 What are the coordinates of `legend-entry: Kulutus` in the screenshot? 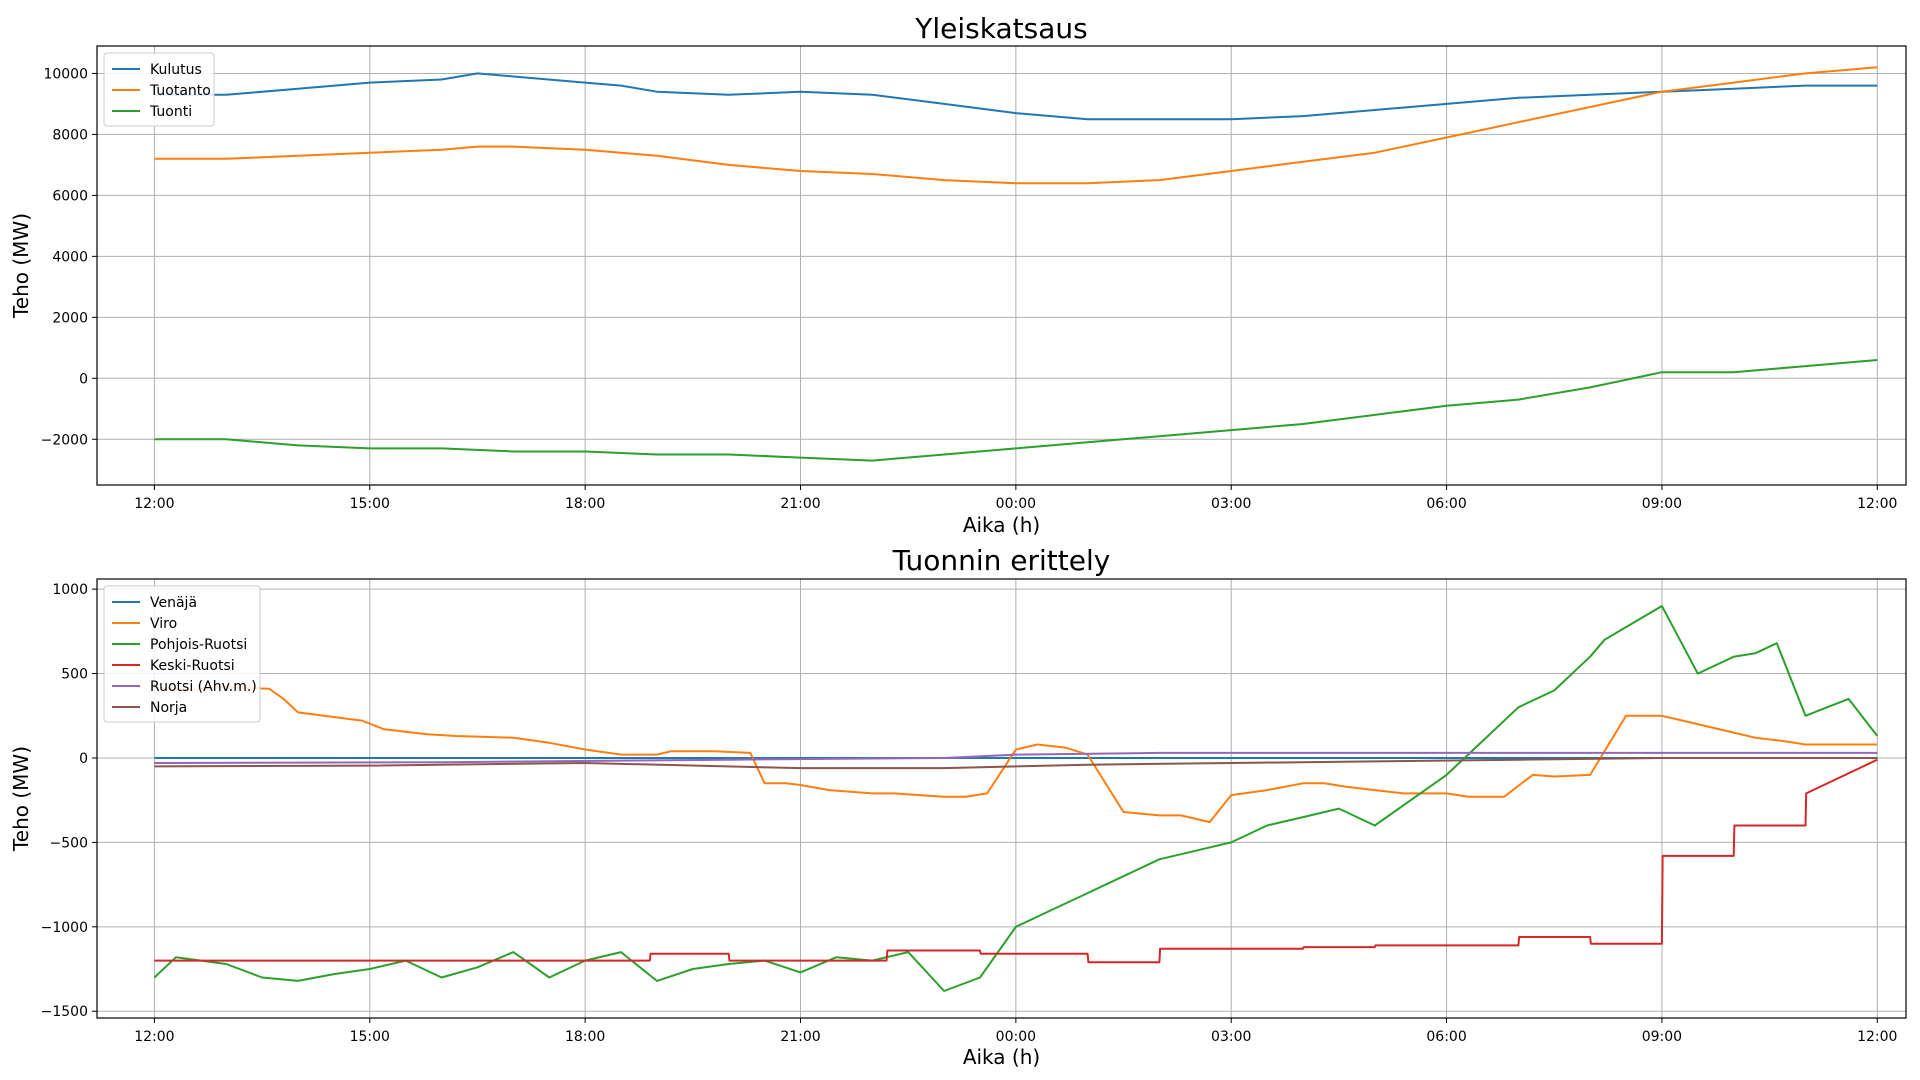 It's located at (176, 70).